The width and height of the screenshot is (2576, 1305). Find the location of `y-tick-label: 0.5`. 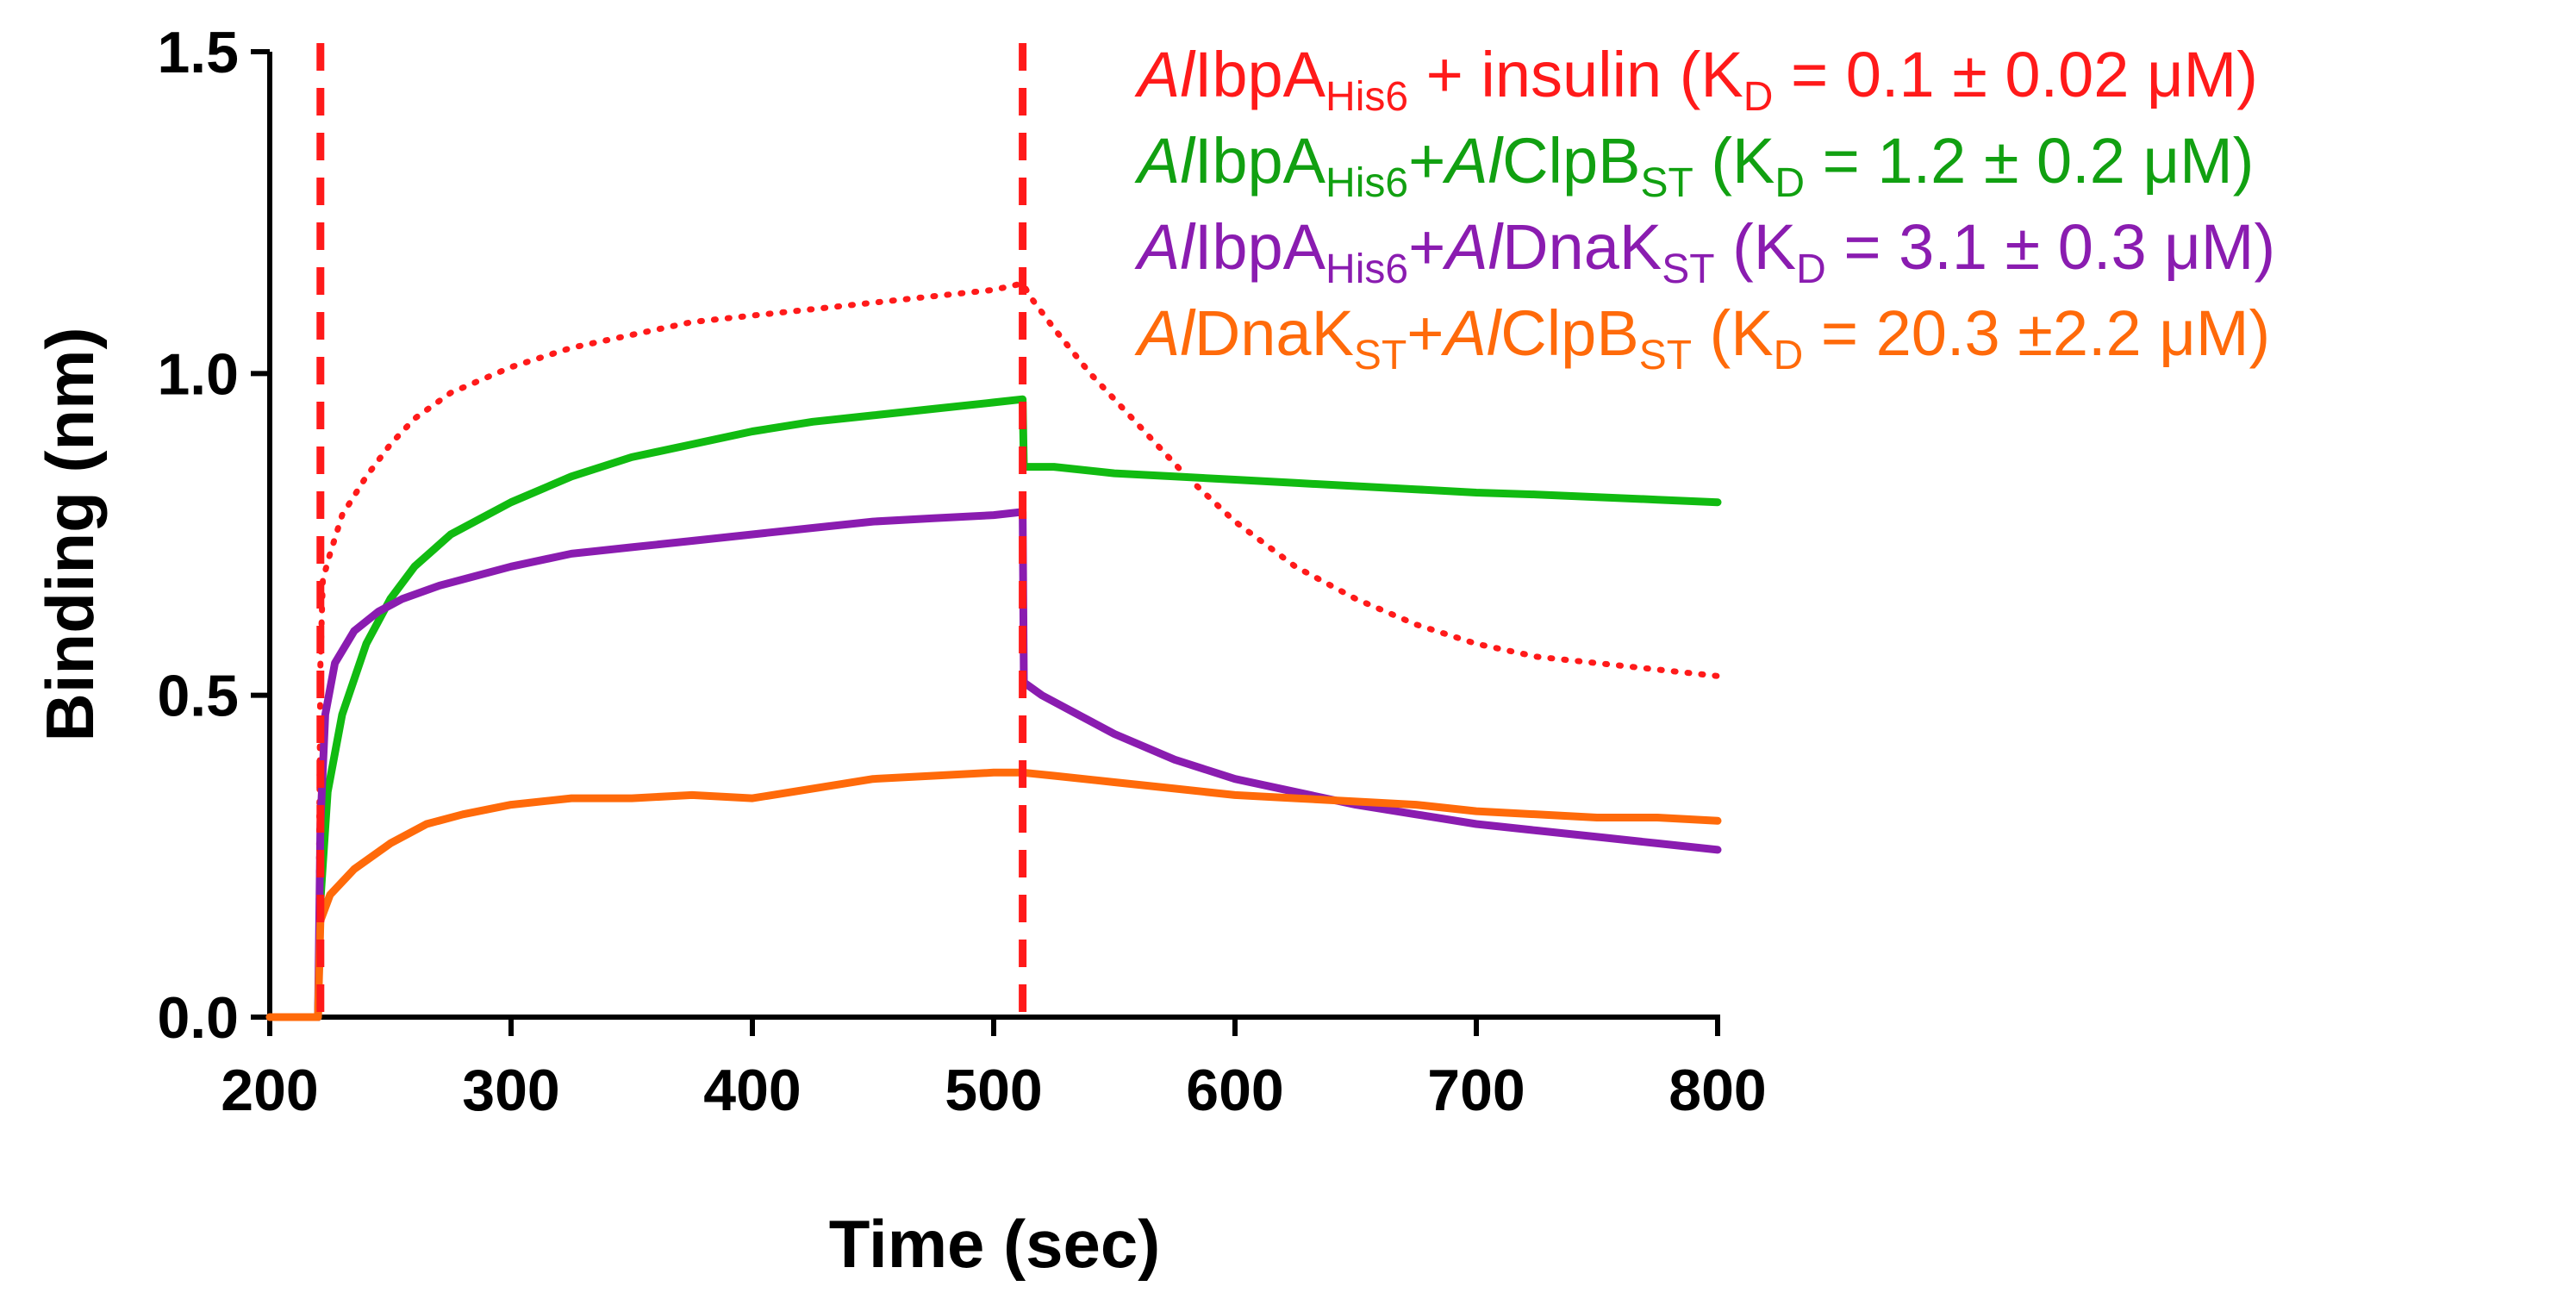

y-tick-label: 0.5 is located at coordinates (198, 696).